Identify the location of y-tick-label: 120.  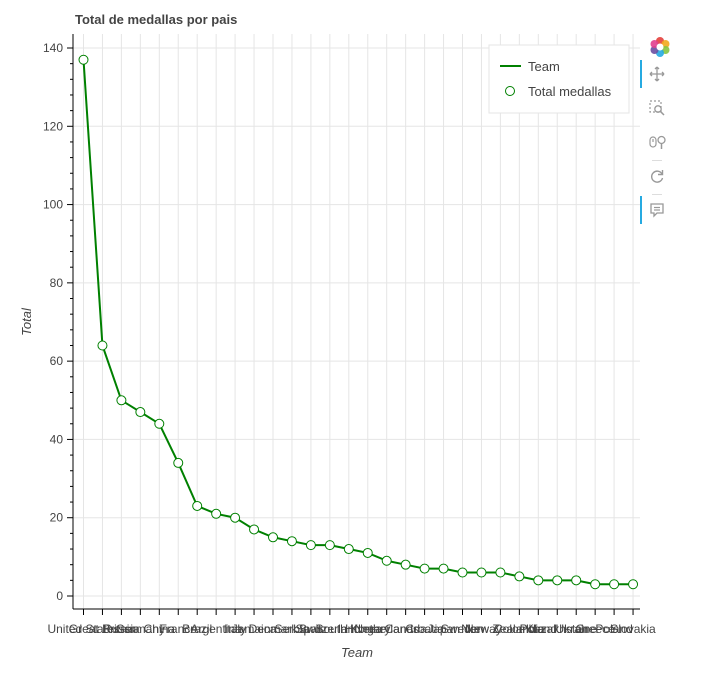
(53, 126).